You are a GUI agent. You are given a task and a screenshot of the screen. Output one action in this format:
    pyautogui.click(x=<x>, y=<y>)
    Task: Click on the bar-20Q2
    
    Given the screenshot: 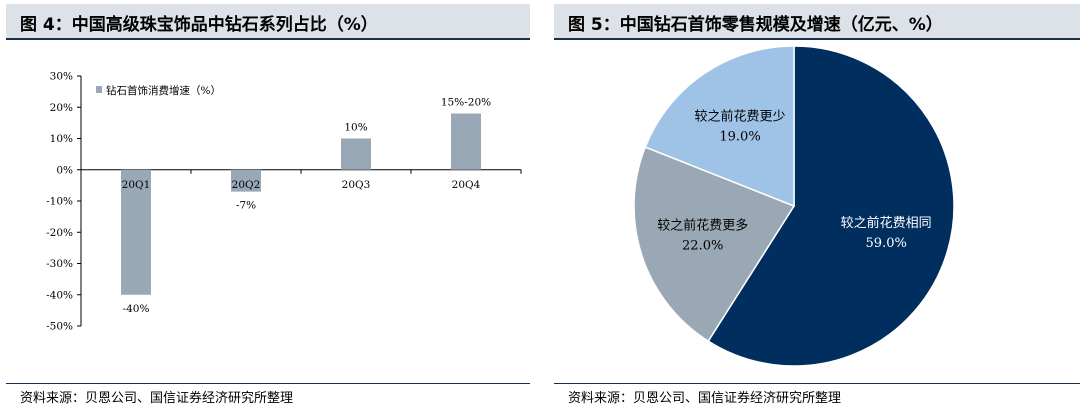 What is the action you would take?
    pyautogui.click(x=246, y=180)
    